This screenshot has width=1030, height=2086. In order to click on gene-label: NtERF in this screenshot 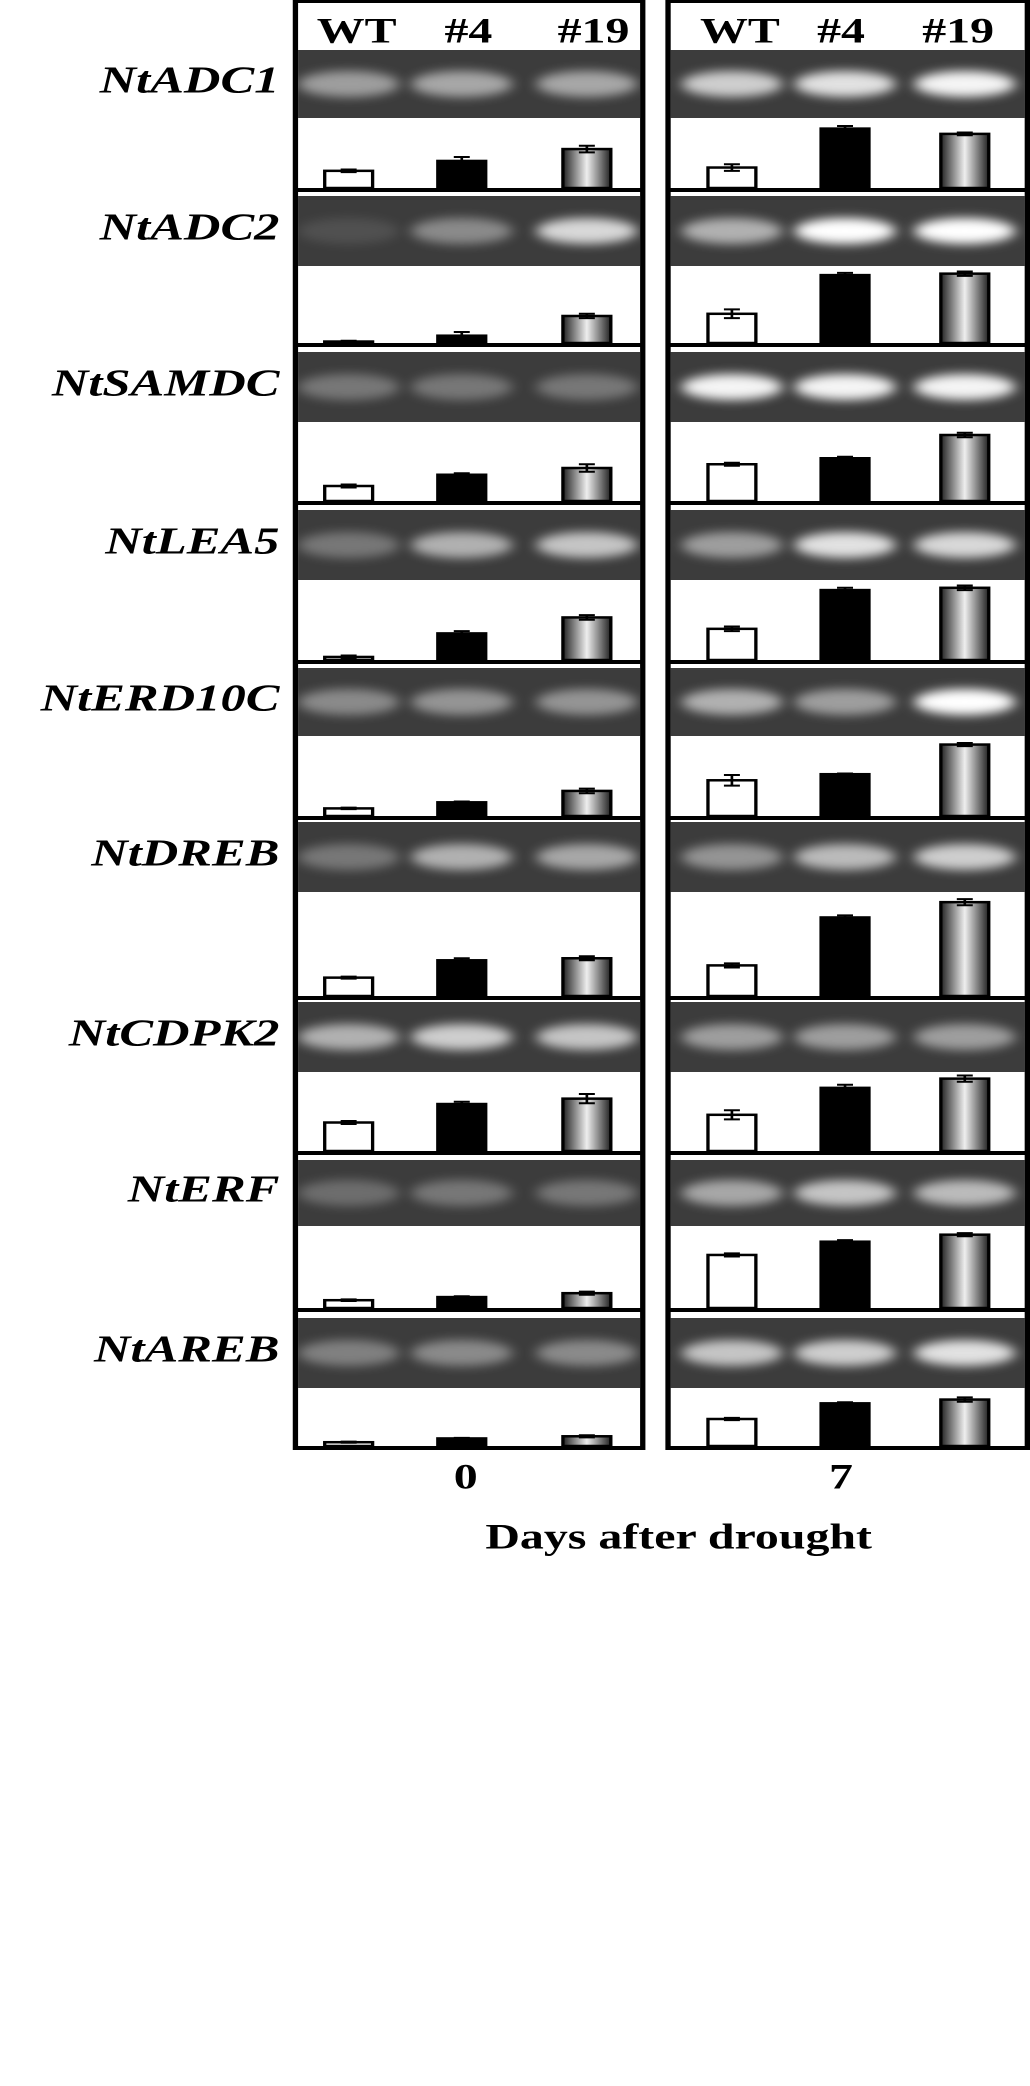, I will do `click(203, 1189)`.